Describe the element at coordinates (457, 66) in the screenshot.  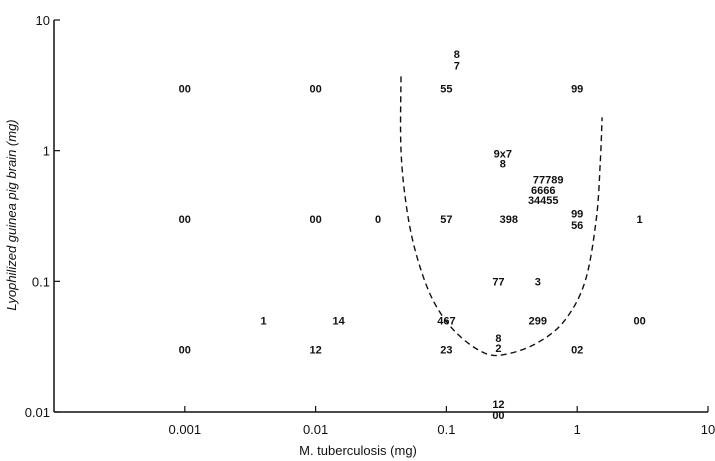
I see `data-point-label: 7` at that location.